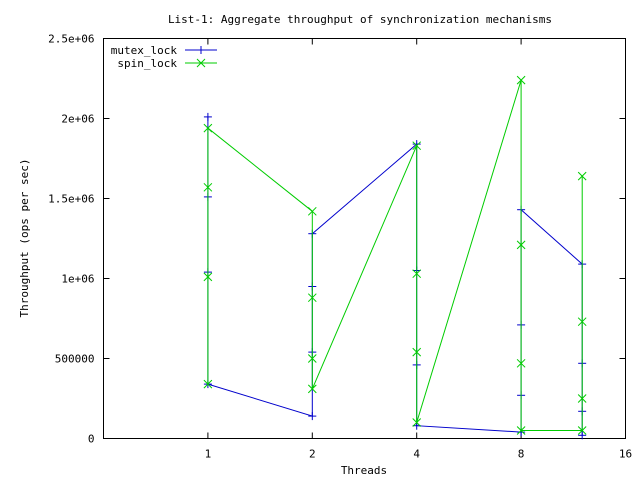 The height and width of the screenshot is (485, 640). I want to click on y-tick-label: 2.5e+06, so click(71, 39).